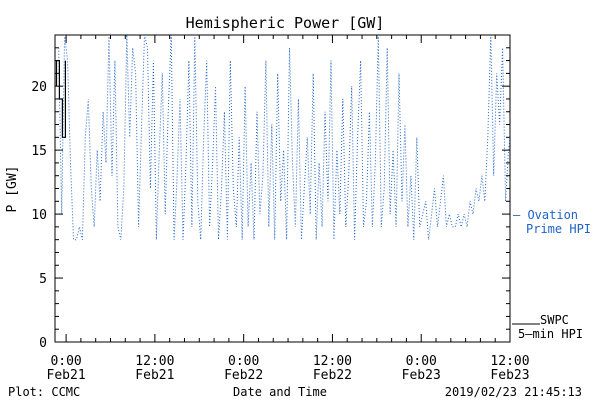 The height and width of the screenshot is (400, 600). I want to click on footer-right: 2019/02/23 21:45:13, so click(513, 392).